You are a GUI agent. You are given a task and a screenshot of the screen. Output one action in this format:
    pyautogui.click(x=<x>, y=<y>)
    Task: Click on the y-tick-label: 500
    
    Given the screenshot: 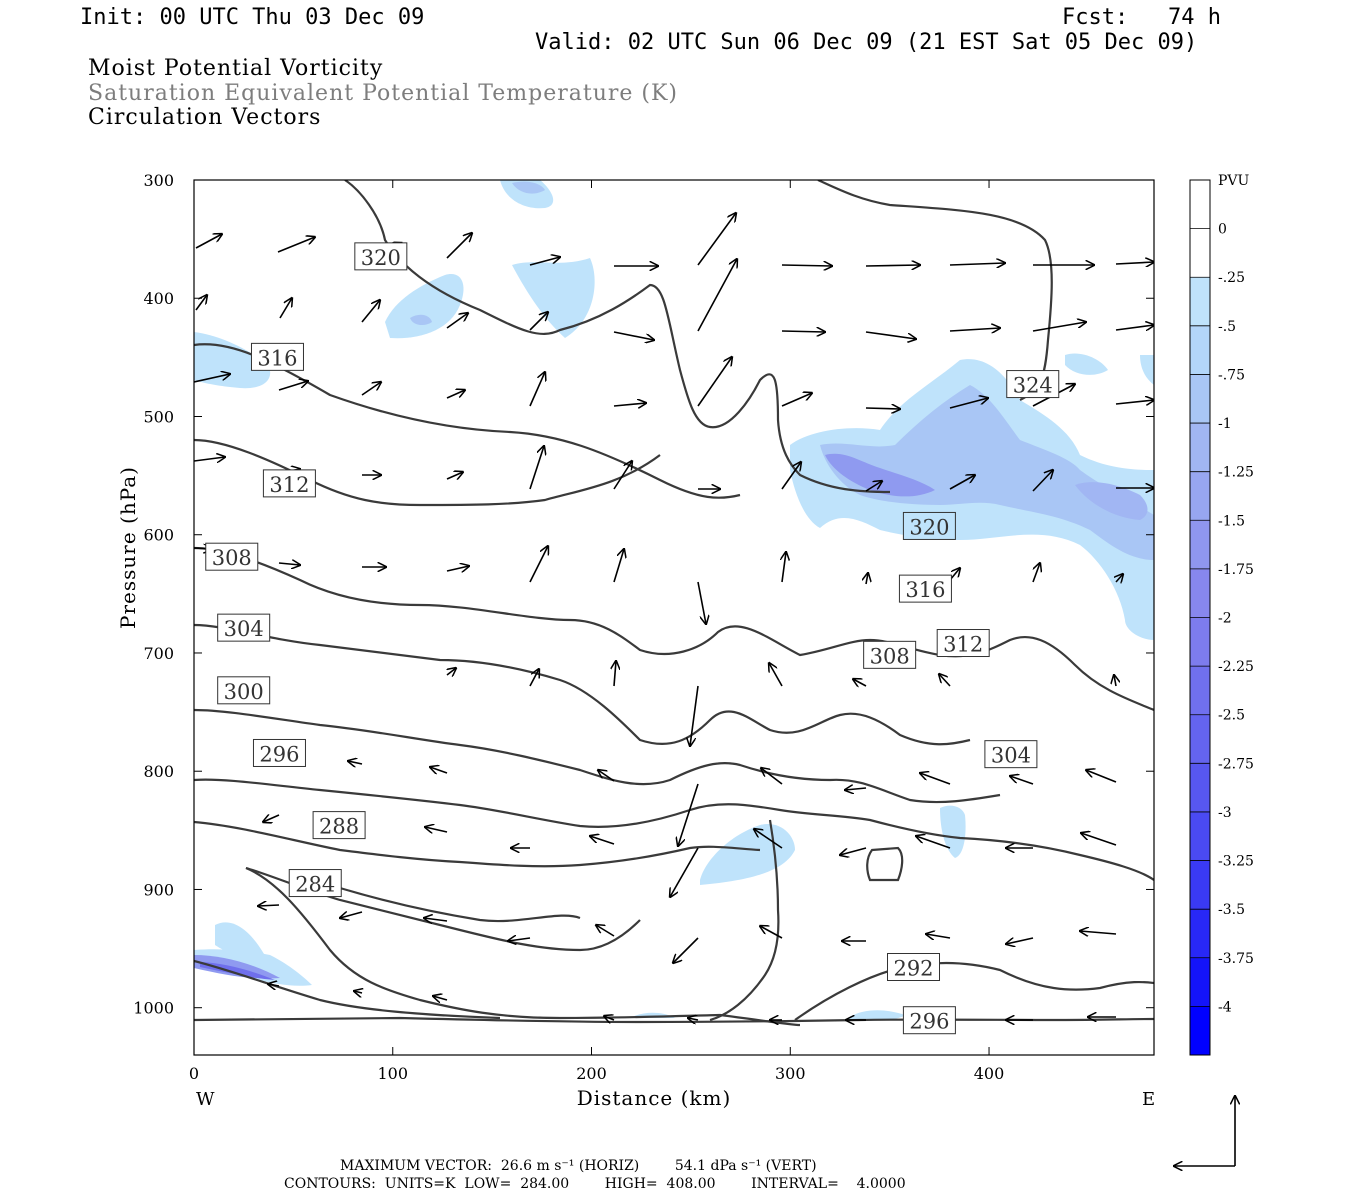 What is the action you would take?
    pyautogui.click(x=158, y=416)
    